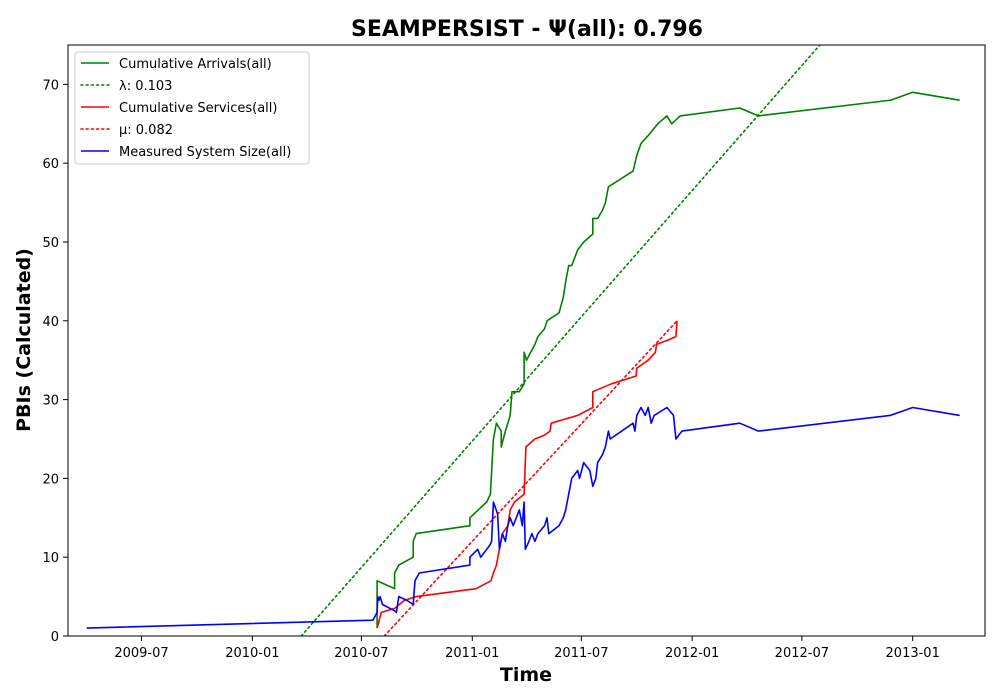 This screenshot has width=1000, height=700. I want to click on legend-label: λ: 0.103, so click(145, 86).